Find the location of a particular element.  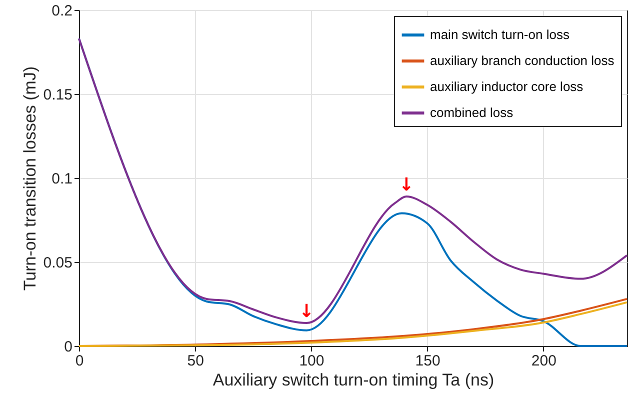

legend-label: combined loss is located at coordinates (472, 112).